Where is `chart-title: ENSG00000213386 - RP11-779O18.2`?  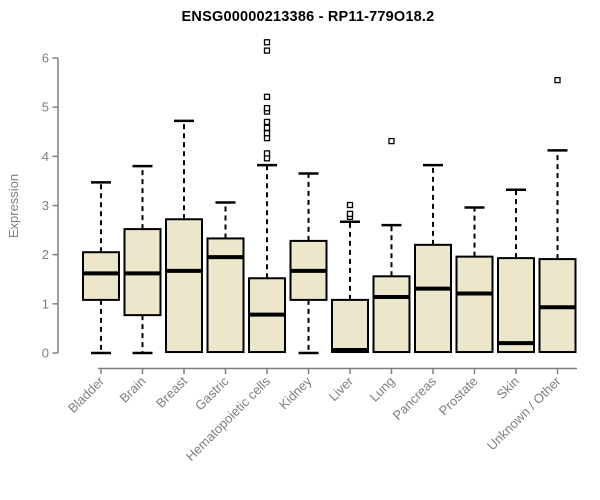 chart-title: ENSG00000213386 - RP11-779O18.2 is located at coordinates (308, 17).